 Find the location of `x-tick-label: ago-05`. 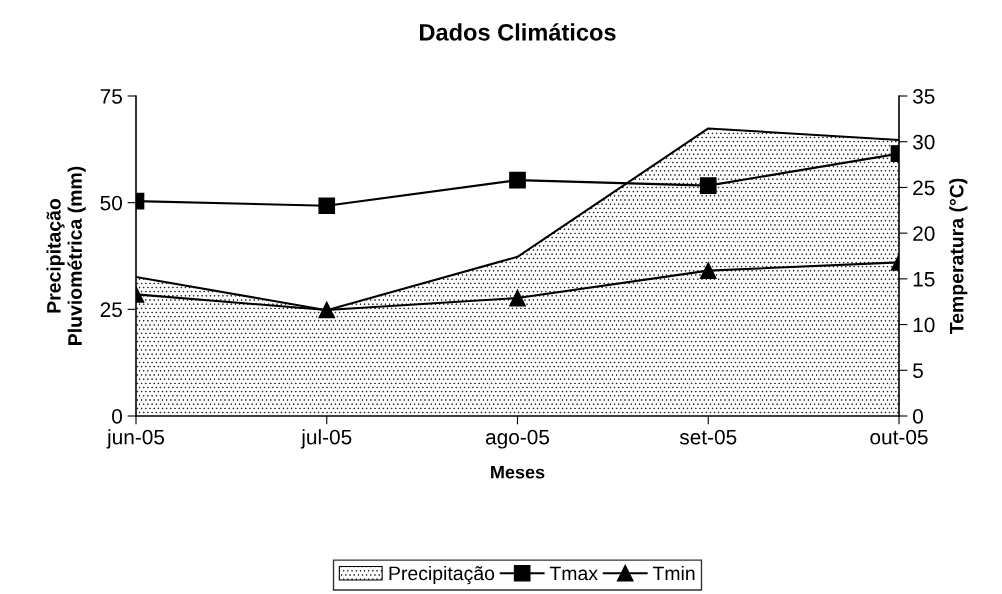

x-tick-label: ago-05 is located at coordinates (517, 439).